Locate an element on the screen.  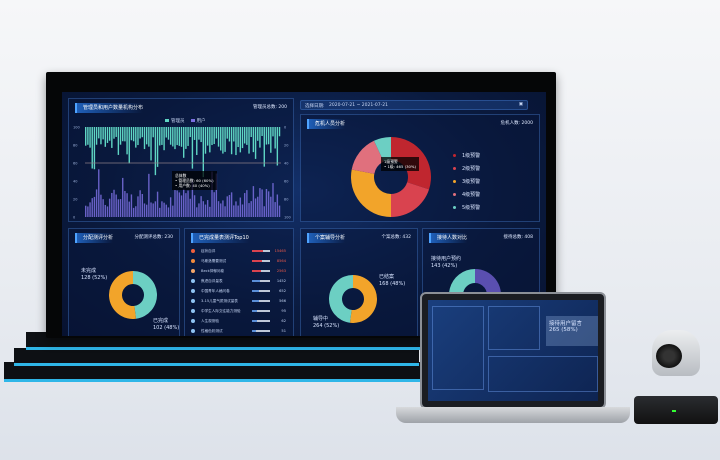
scale-count: 566 is located at coordinates (282, 301).